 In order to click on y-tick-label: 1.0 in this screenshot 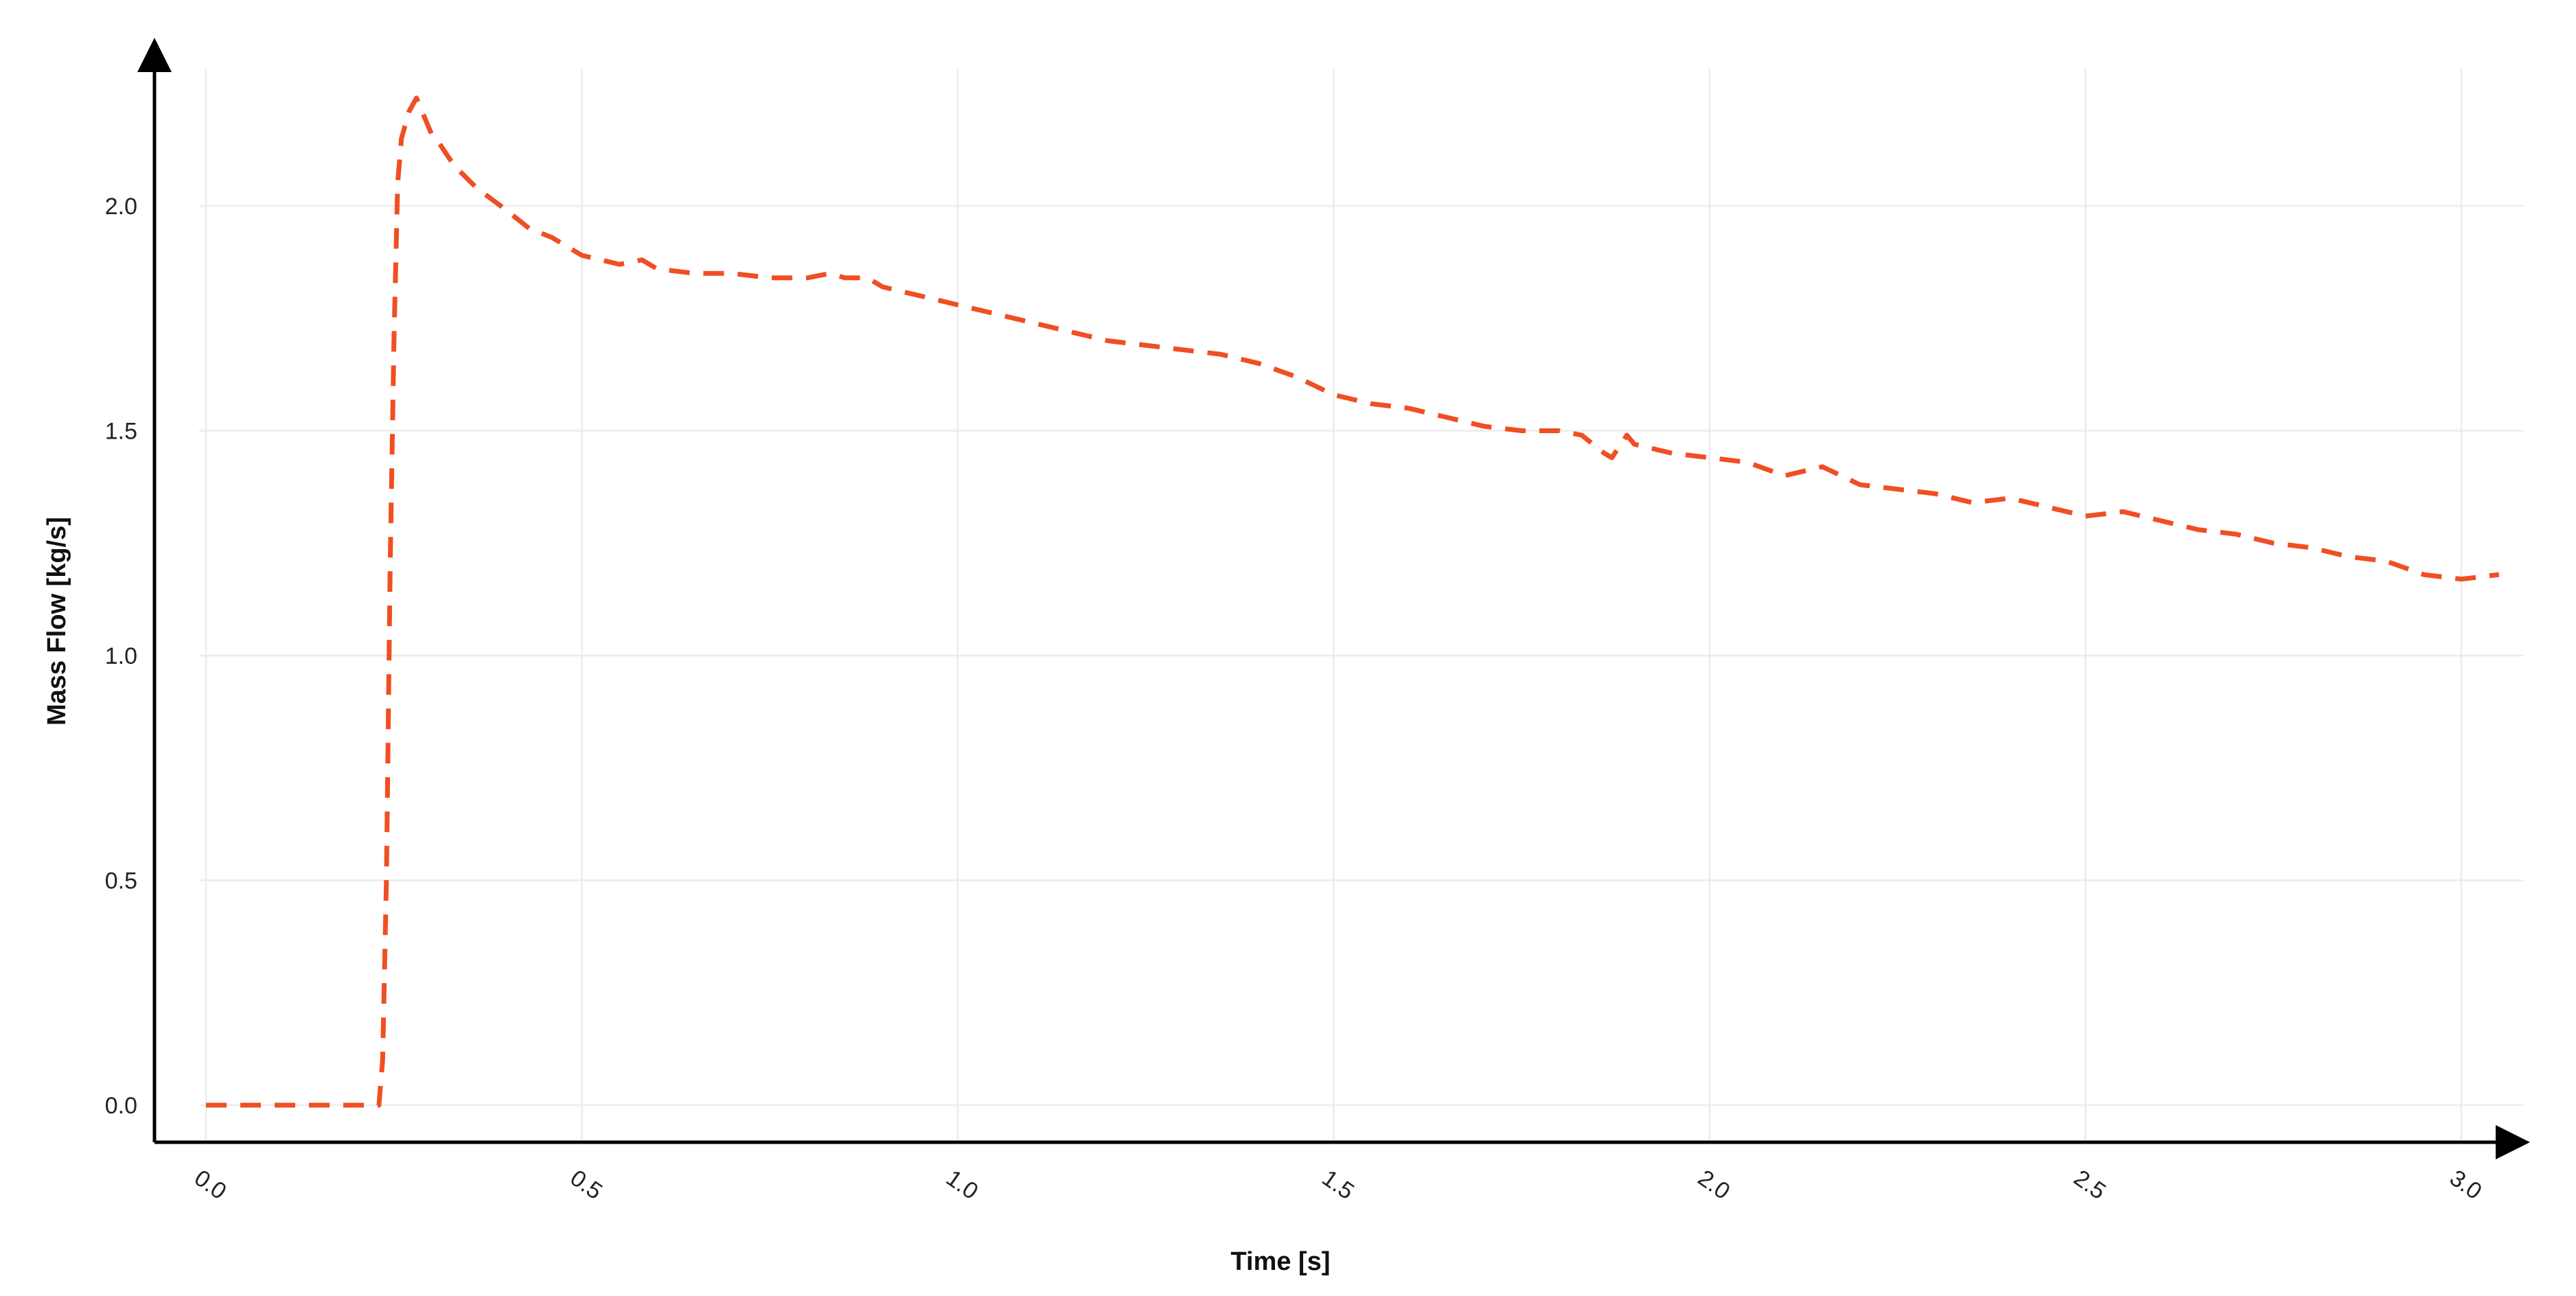, I will do `click(121, 656)`.